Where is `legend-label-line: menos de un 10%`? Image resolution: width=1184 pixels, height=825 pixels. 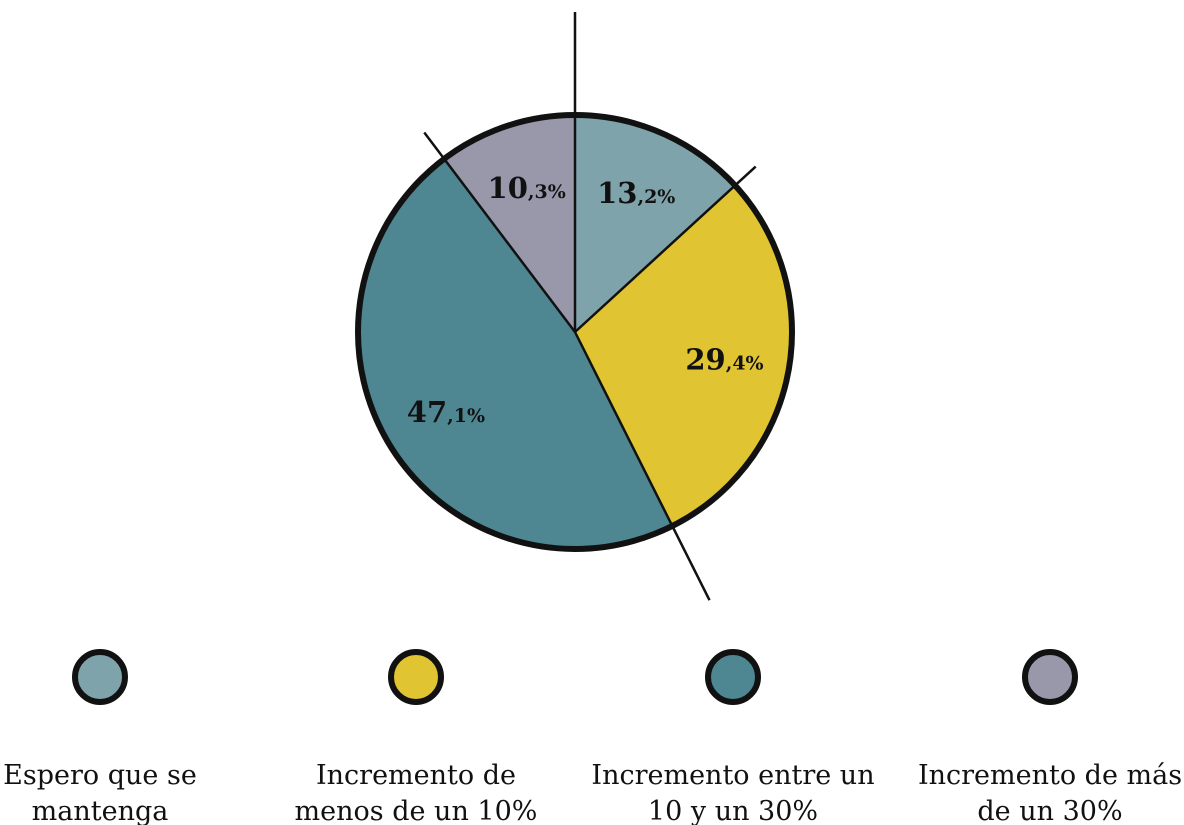 legend-label-line: menos de un 10% is located at coordinates (416, 810).